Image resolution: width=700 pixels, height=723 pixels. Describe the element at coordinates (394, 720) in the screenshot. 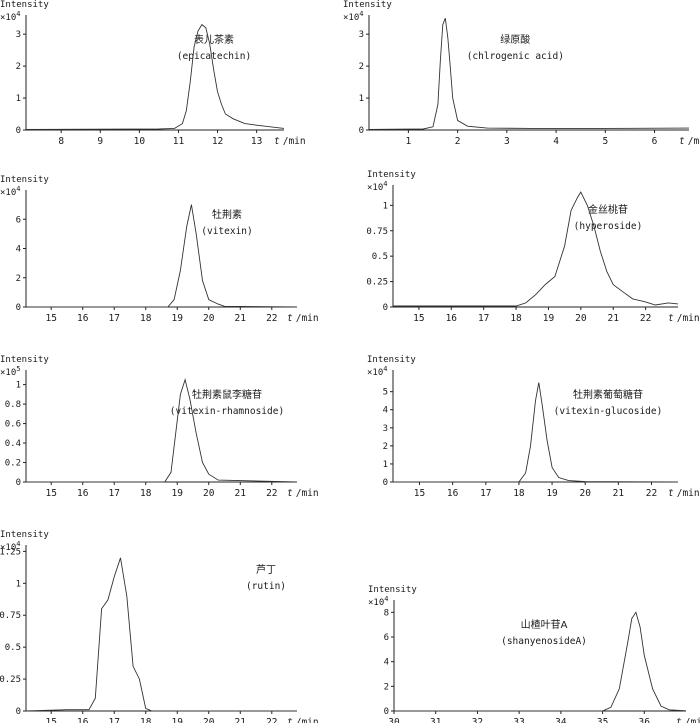

I see `x-tick-label: 30` at that location.